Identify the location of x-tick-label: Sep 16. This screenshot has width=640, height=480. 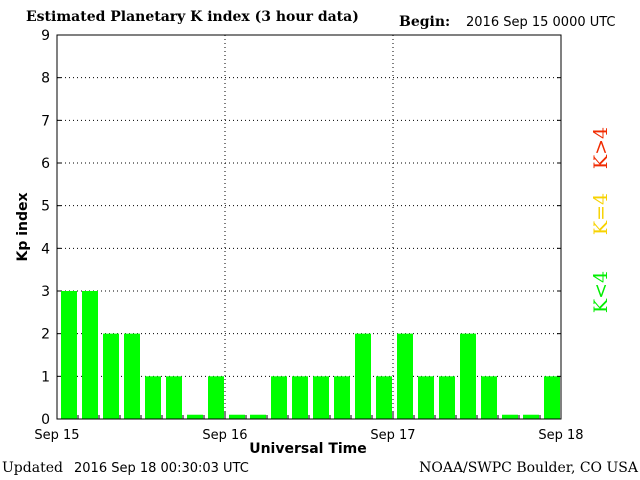
(224, 435).